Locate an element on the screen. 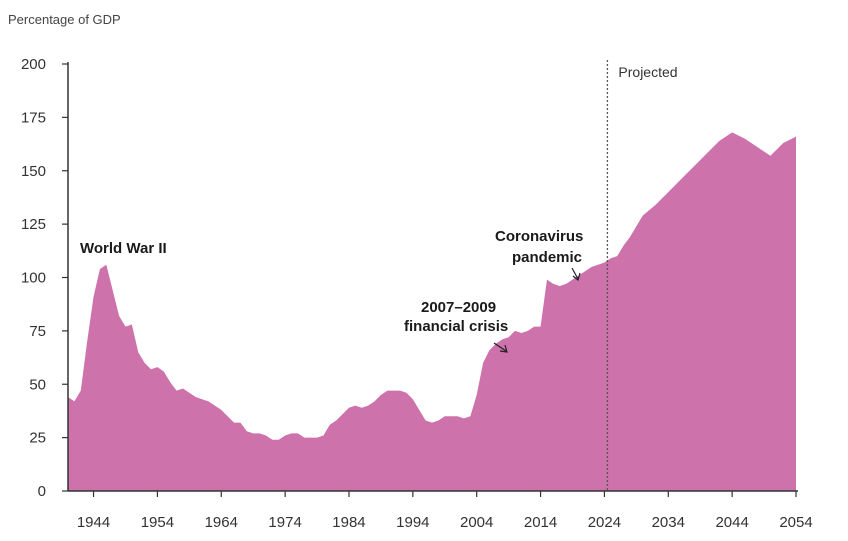 Image resolution: width=848 pixels, height=541 pixels. annotation-wwii: World War II is located at coordinates (123, 248).